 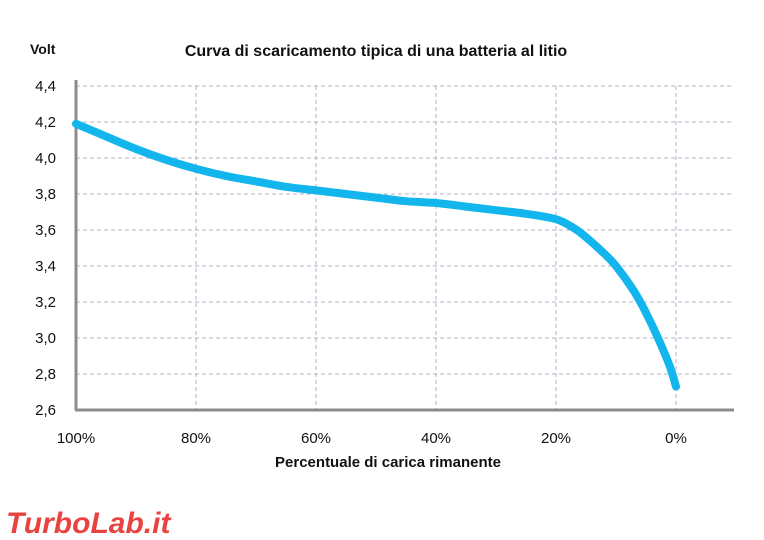 What do you see at coordinates (45, 302) in the screenshot?
I see `y-tick-label: 3,2` at bounding box center [45, 302].